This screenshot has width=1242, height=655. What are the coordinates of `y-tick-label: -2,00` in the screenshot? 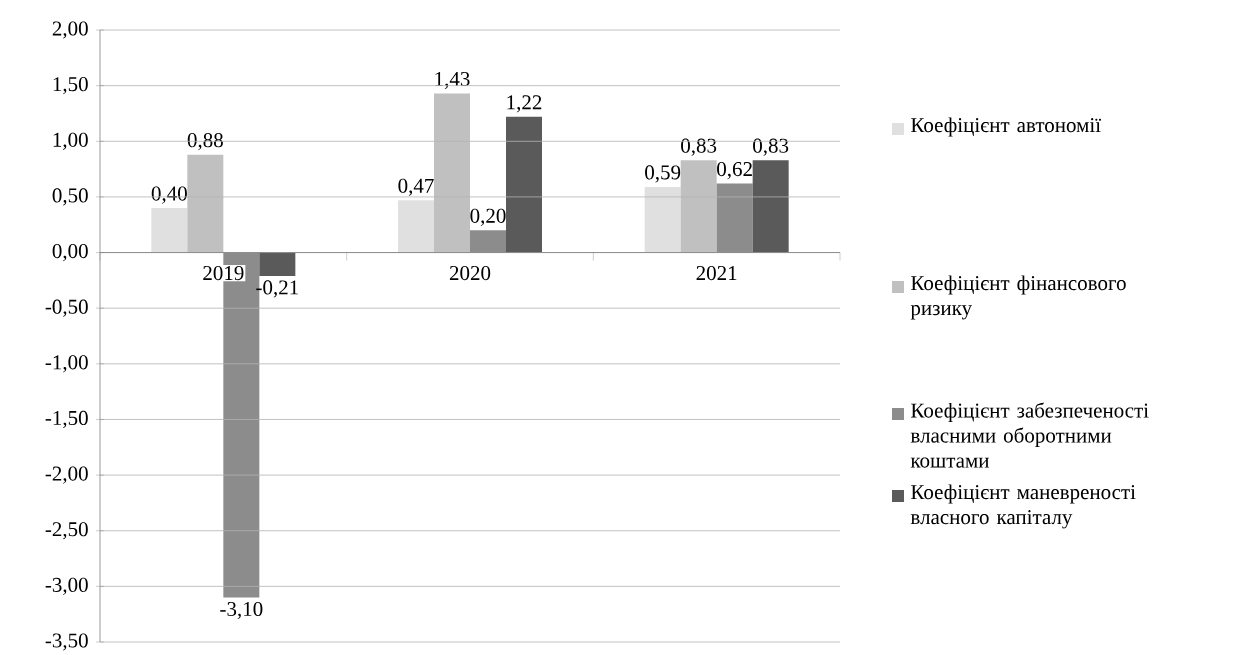 It's located at (66, 475).